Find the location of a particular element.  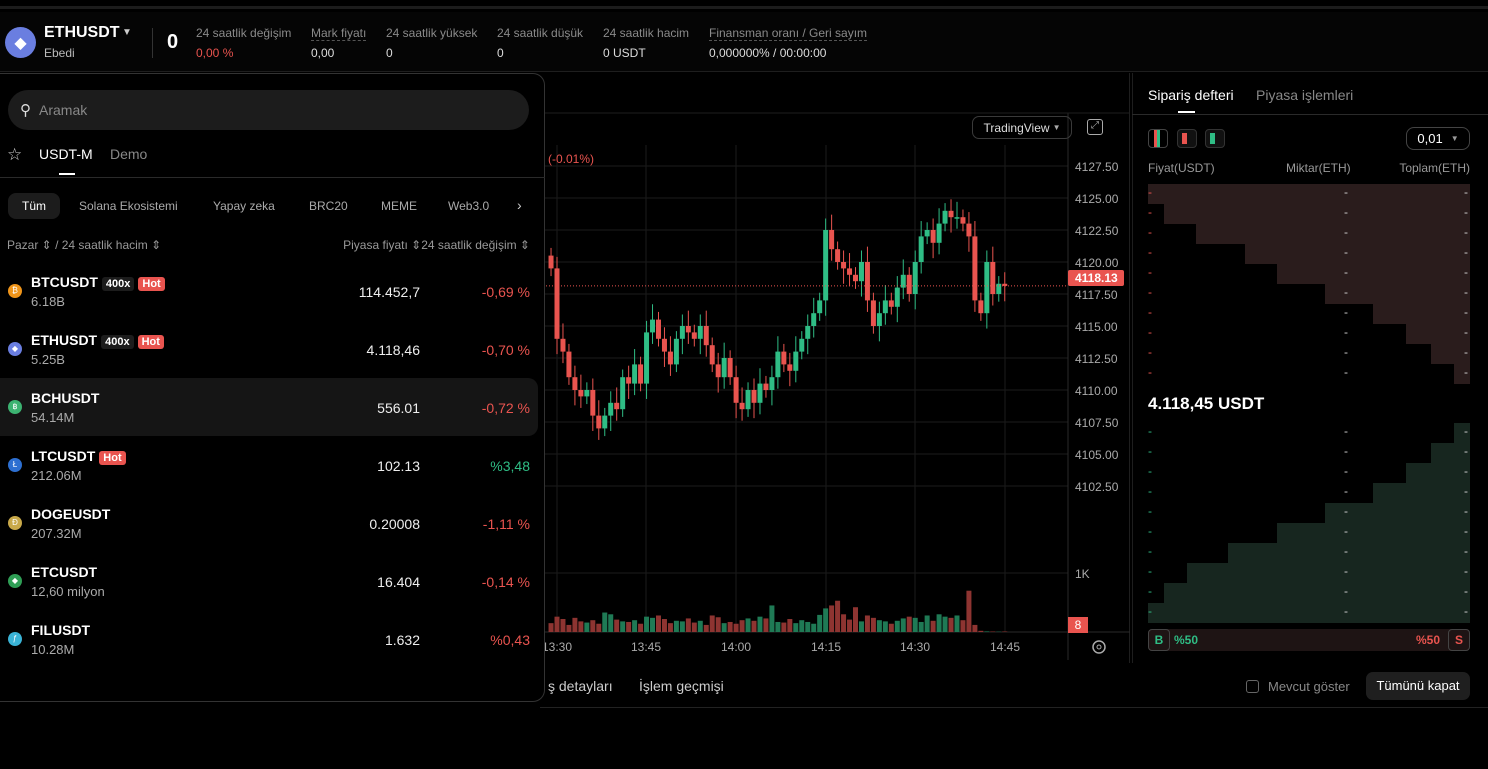

bids-view-icon is located at coordinates (1215, 138).